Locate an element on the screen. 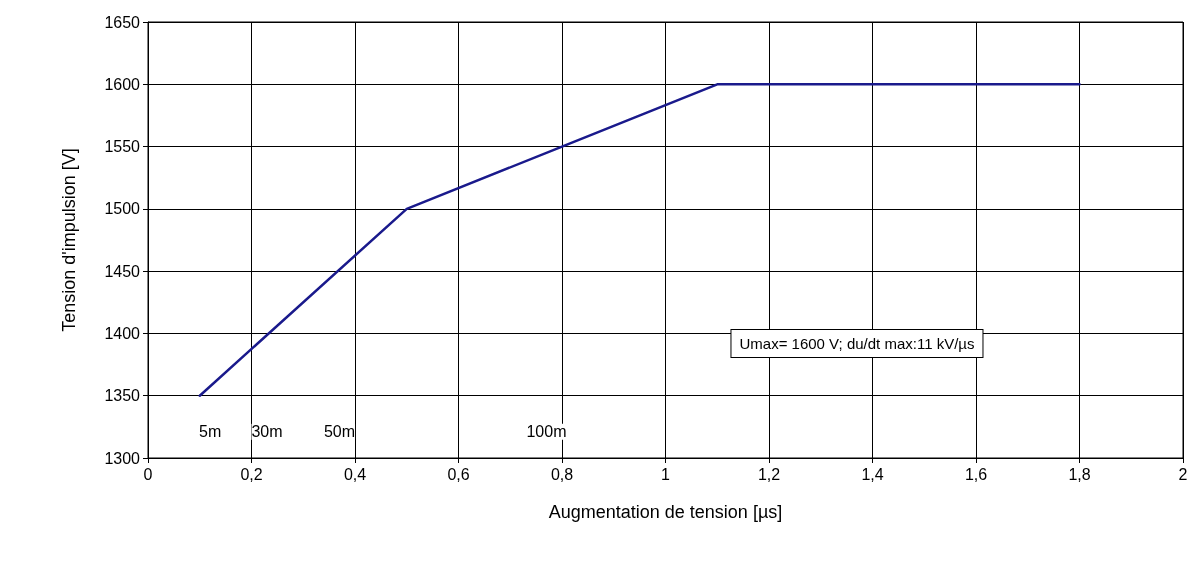 The width and height of the screenshot is (1194, 563). x-tick-label: 1 is located at coordinates (666, 474).